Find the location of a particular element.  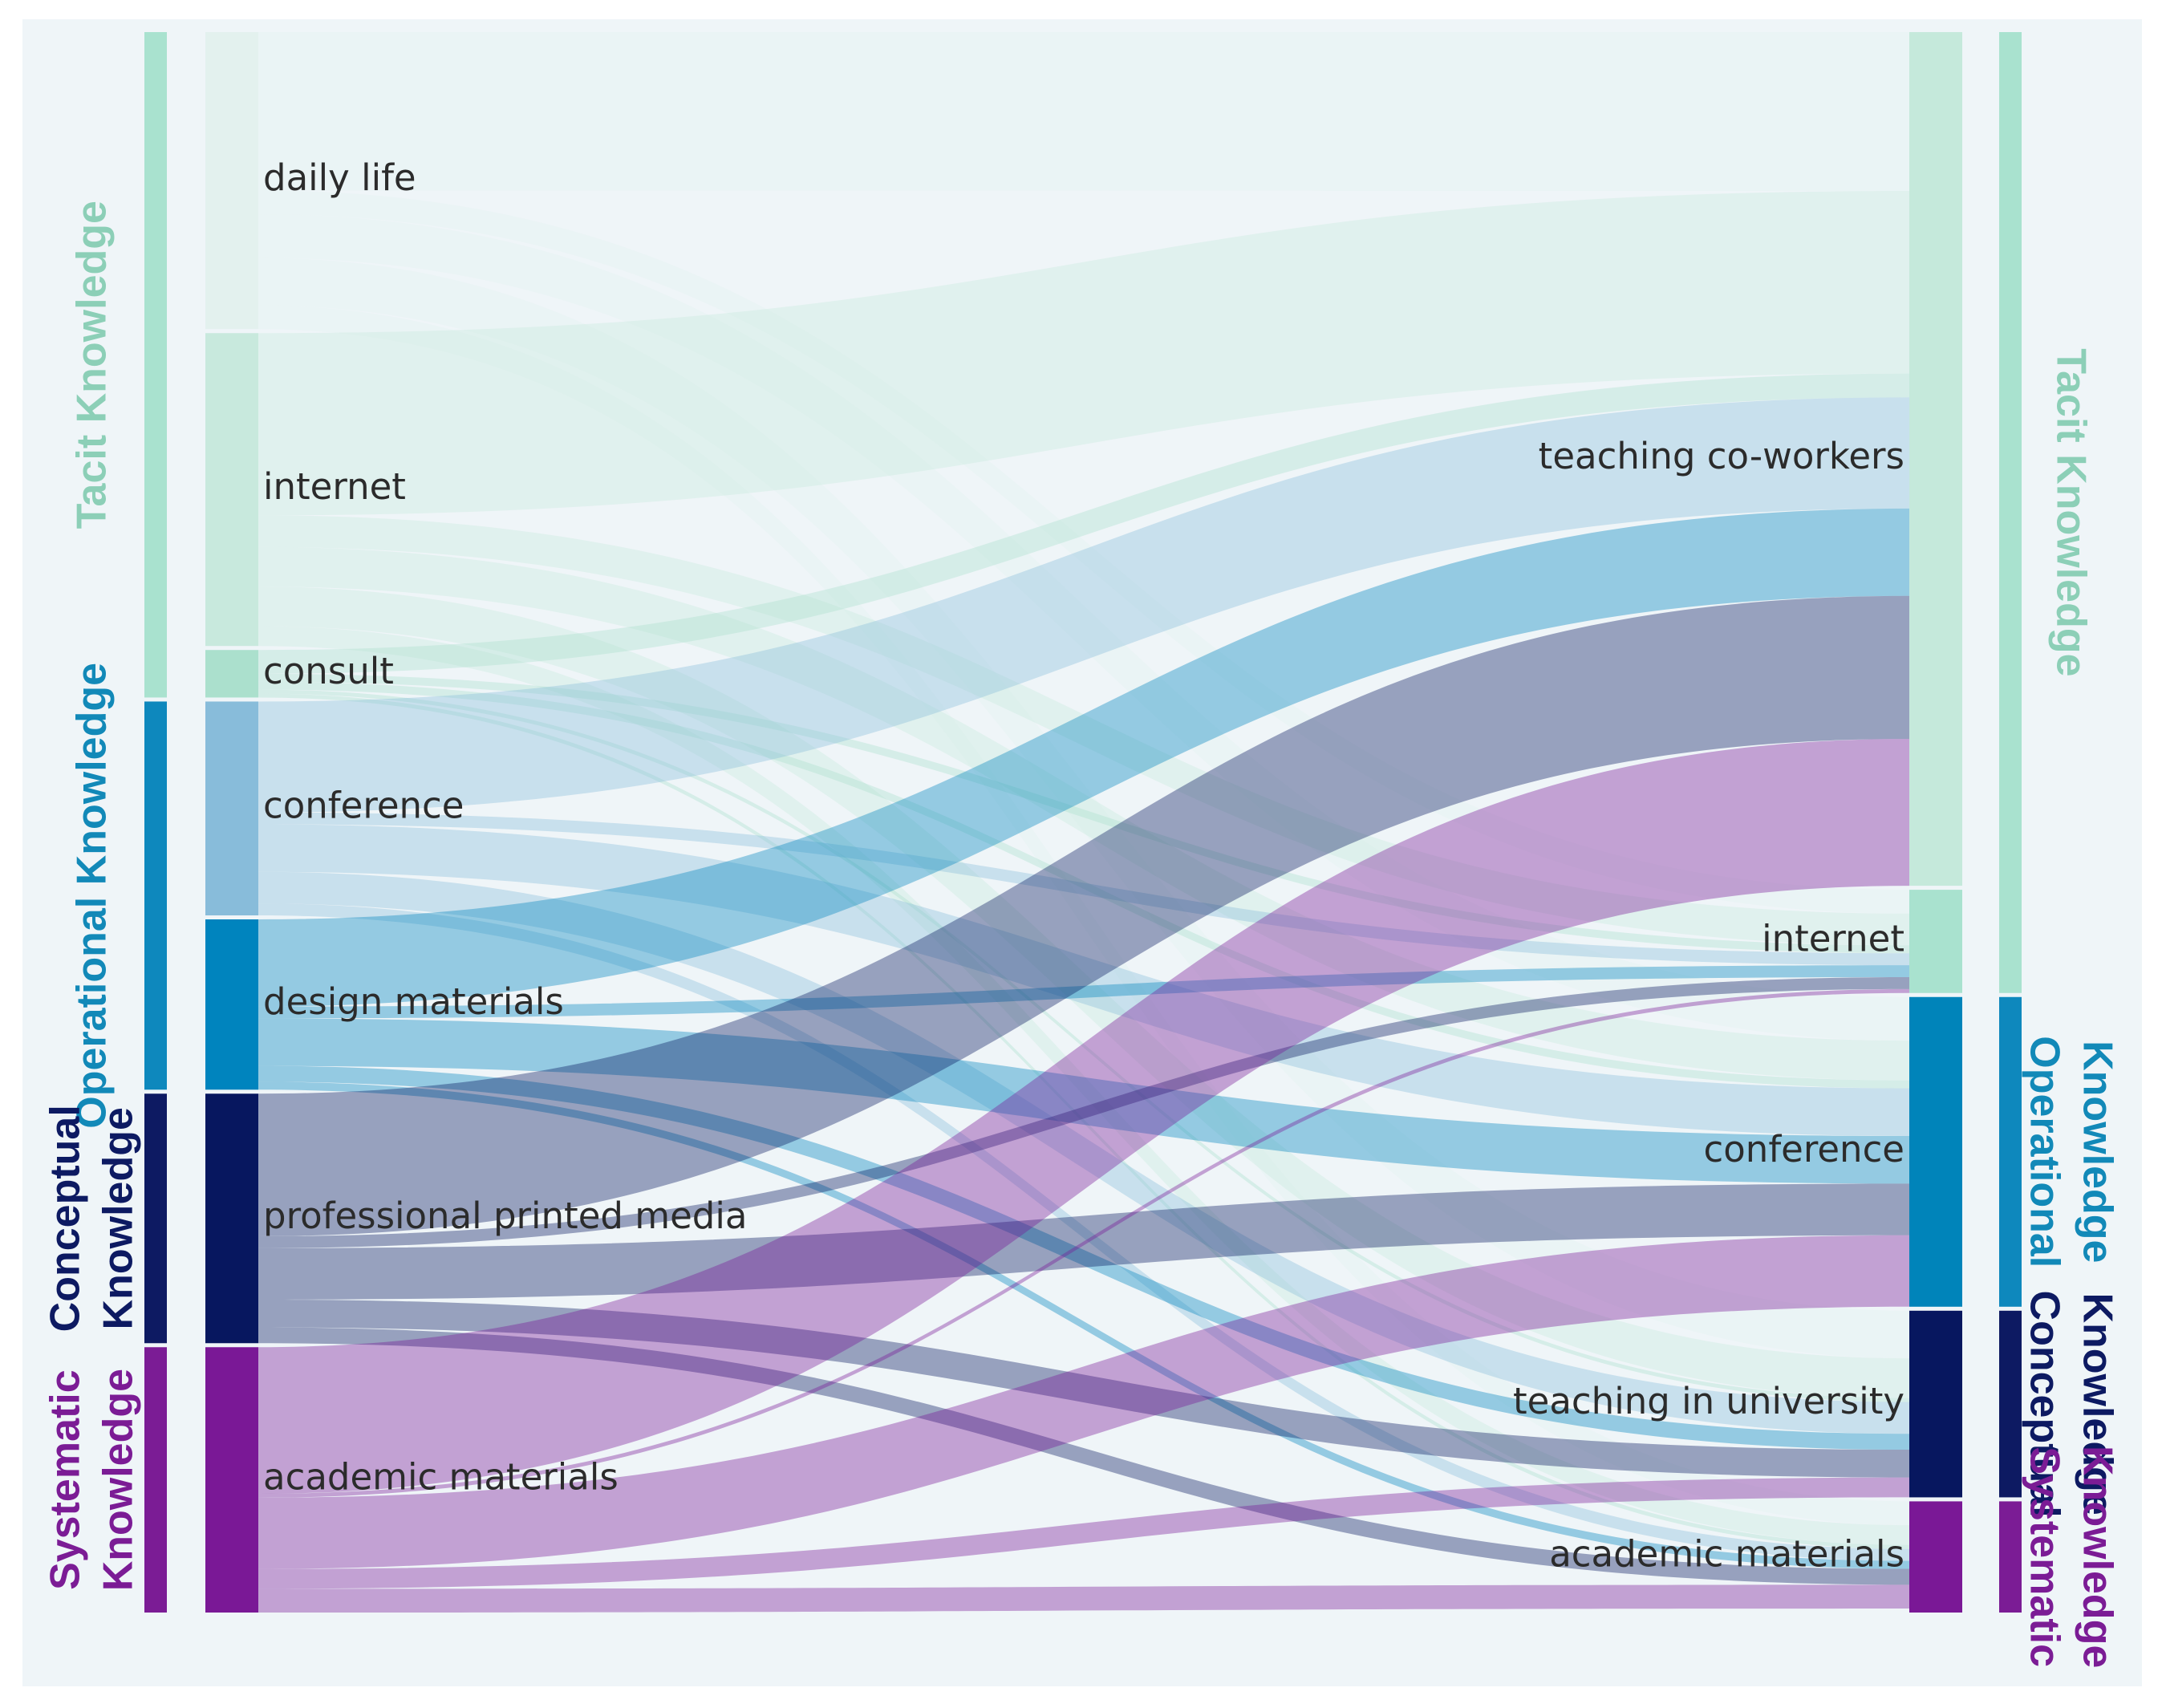

flow-academic-materials-to-conference is located at coordinates (1083, 1402).